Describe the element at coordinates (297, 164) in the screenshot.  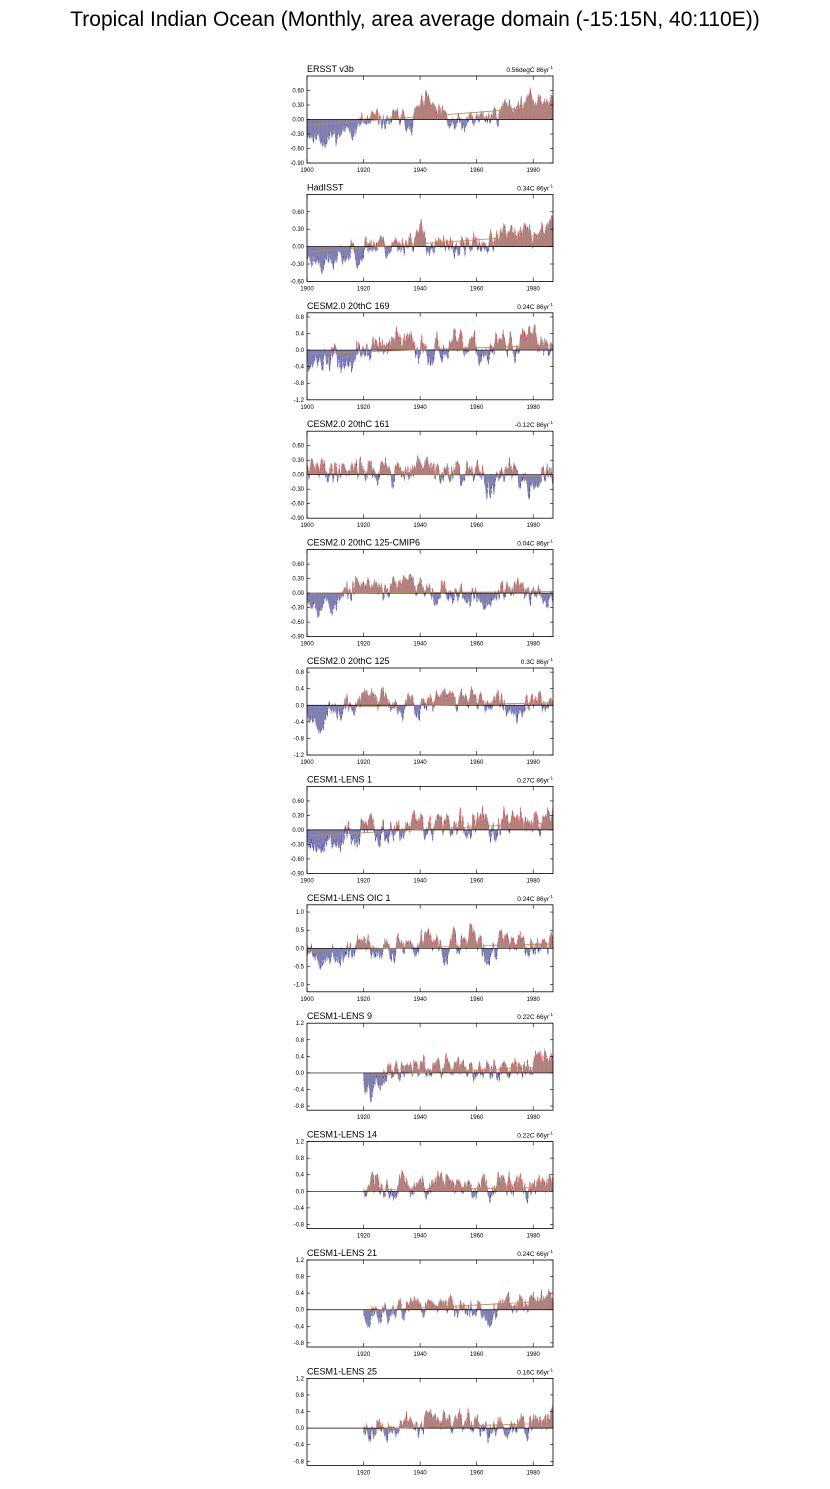
I see `y-tick-label: -0.90` at that location.